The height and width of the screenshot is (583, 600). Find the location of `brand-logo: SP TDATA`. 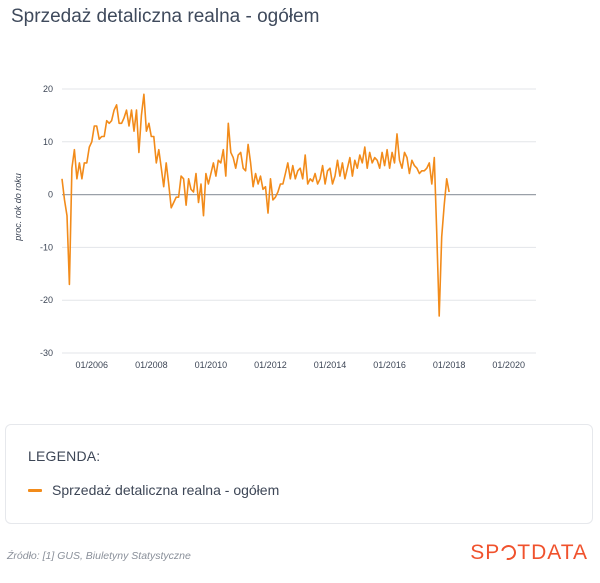

brand-logo: SP TDATA is located at coordinates (529, 553).